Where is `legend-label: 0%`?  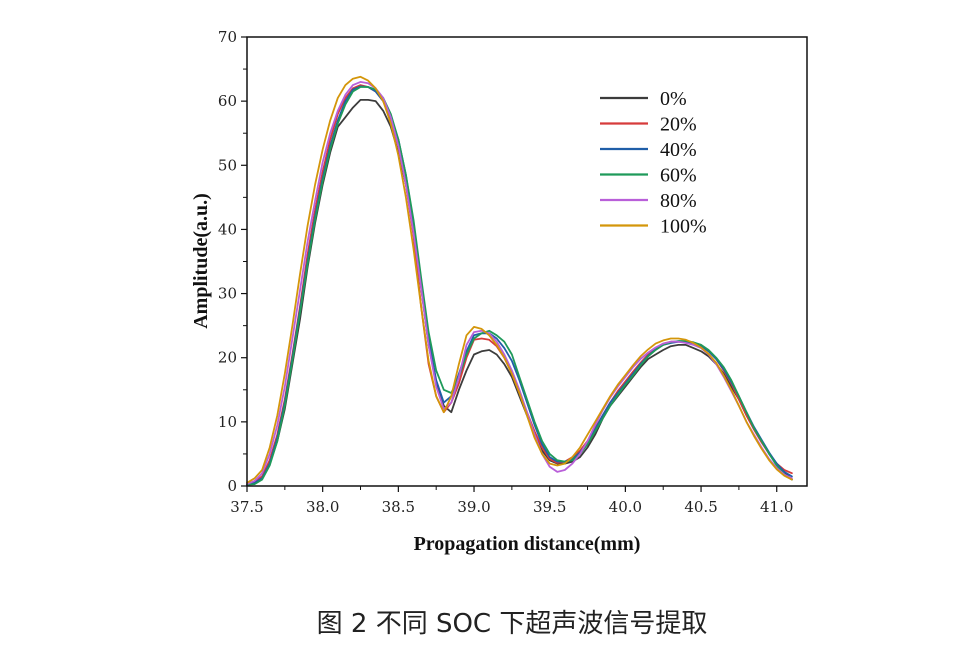
legend-label: 0% is located at coordinates (673, 99).